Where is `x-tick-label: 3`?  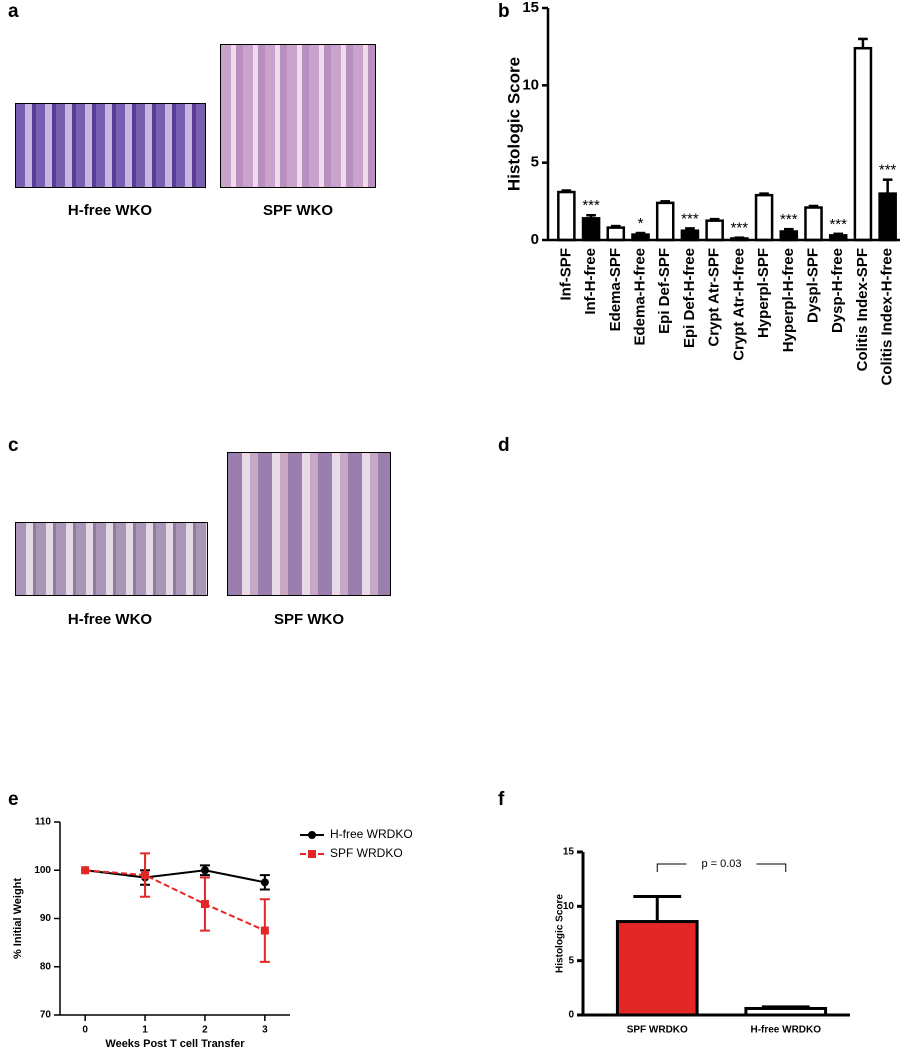
x-tick-label: 3 is located at coordinates (265, 1030).